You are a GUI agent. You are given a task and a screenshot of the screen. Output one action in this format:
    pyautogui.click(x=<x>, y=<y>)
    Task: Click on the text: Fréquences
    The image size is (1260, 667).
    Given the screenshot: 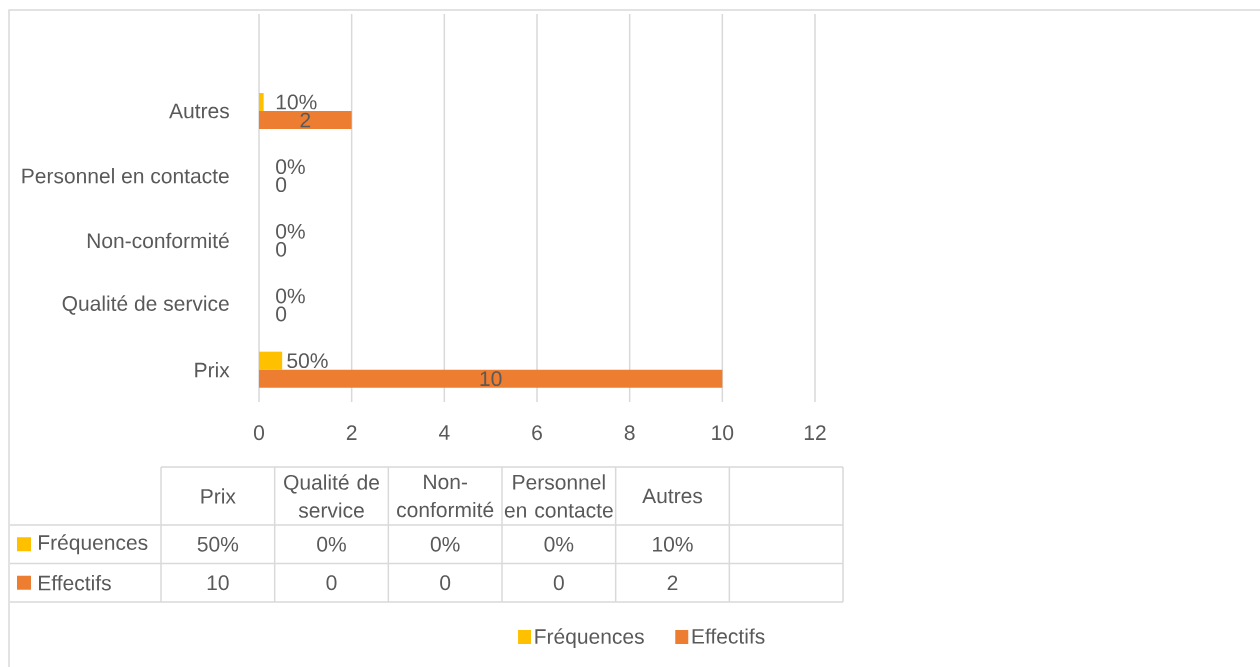 What is the action you would take?
    pyautogui.click(x=589, y=638)
    